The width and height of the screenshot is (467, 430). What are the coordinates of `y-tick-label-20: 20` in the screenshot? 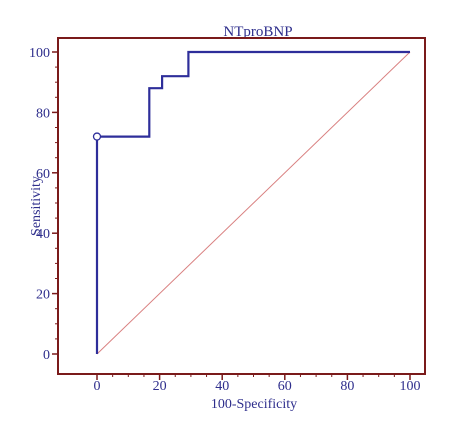 It's located at (43, 295).